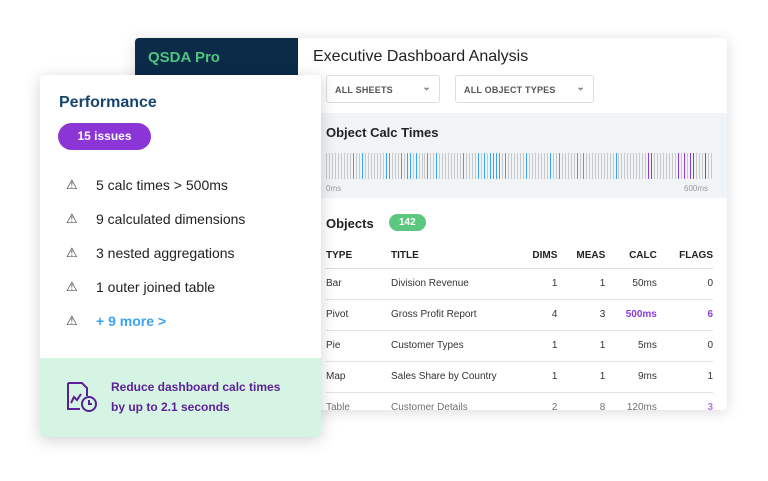  Describe the element at coordinates (358, 284) in the screenshot. I see `cell-type: Bar` at that location.